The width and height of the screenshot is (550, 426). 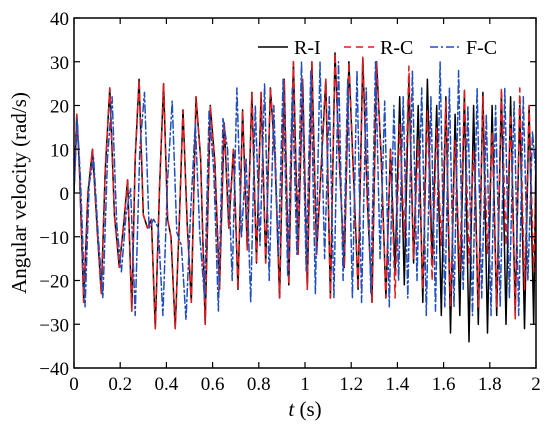 What do you see at coordinates (54, 238) in the screenshot?
I see `y-tick-label: −10` at bounding box center [54, 238].